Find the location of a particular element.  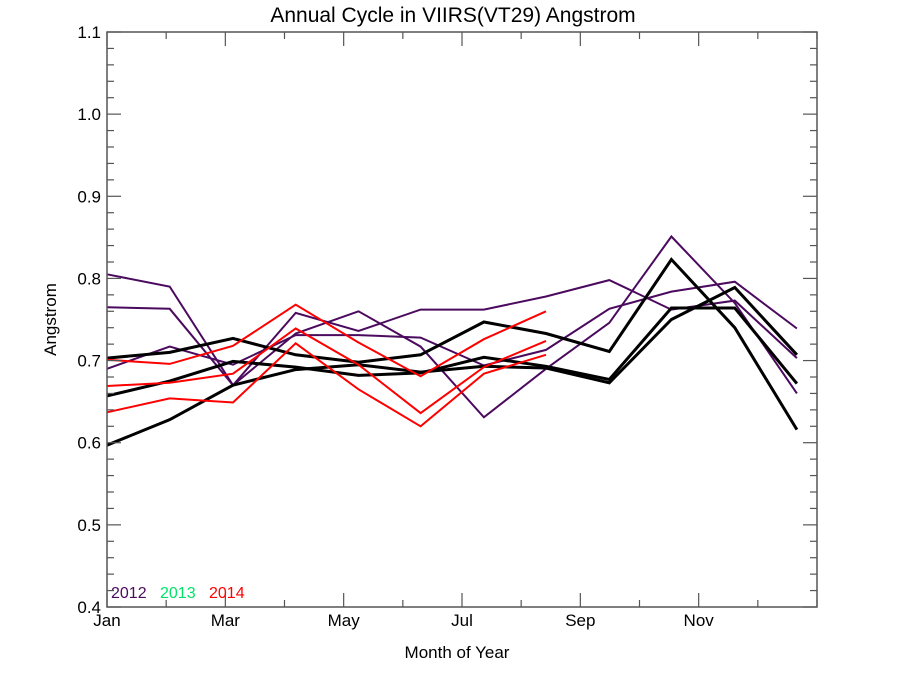

y-tick-label: 0.4 is located at coordinates (89, 607).